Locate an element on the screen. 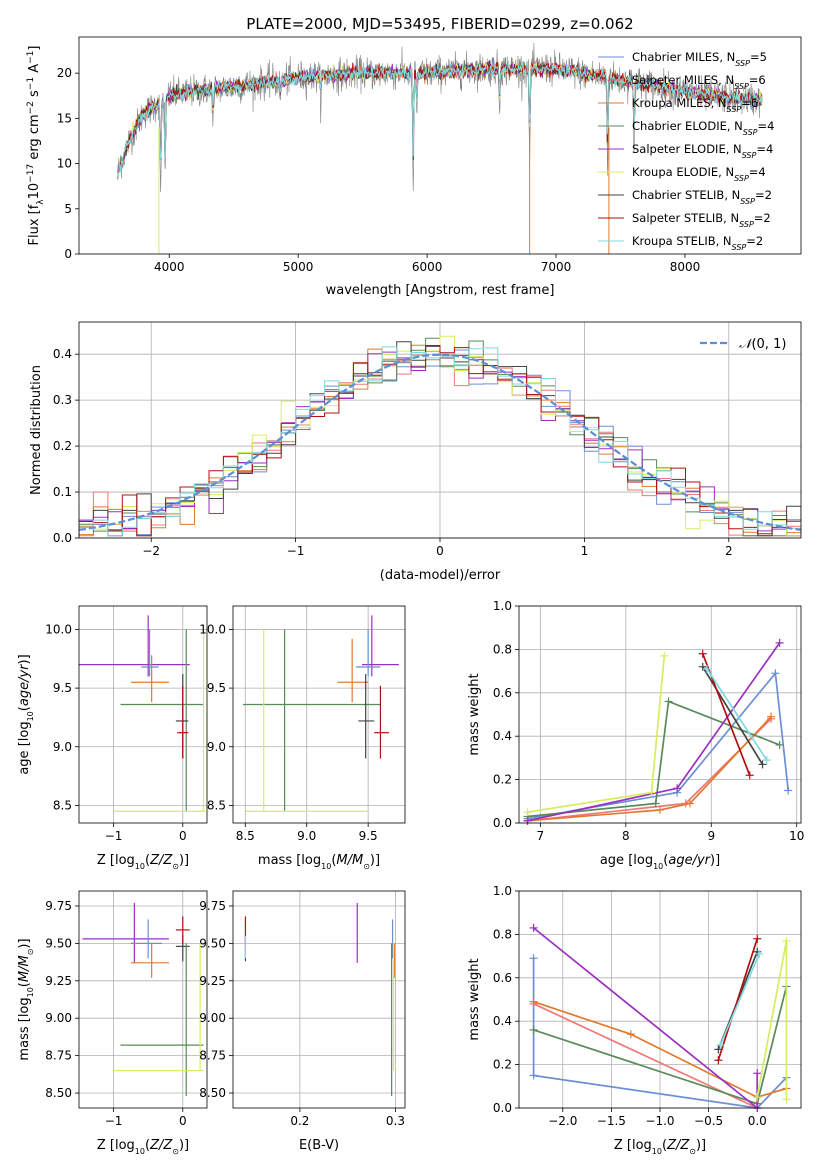 The height and width of the screenshot is (1170, 819). age-vs-mass-xtick-label: 9.5 is located at coordinates (368, 836).